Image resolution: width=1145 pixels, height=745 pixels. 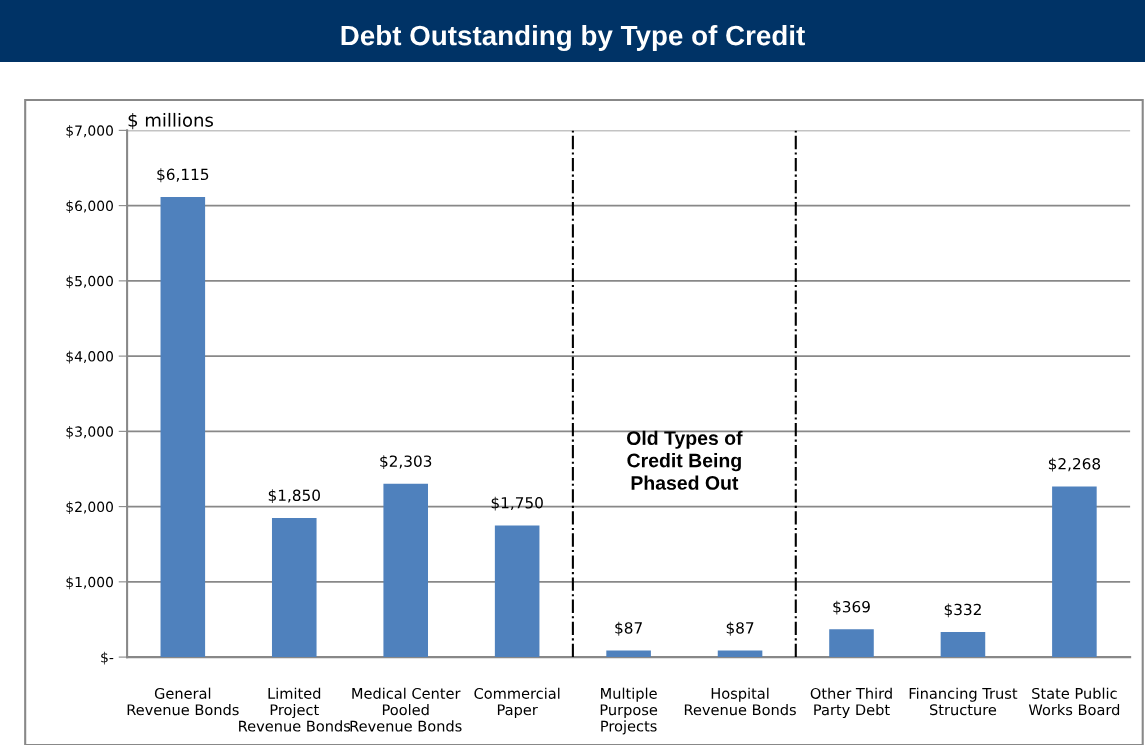 I want to click on y-tick-label: $2,000, so click(x=89, y=507).